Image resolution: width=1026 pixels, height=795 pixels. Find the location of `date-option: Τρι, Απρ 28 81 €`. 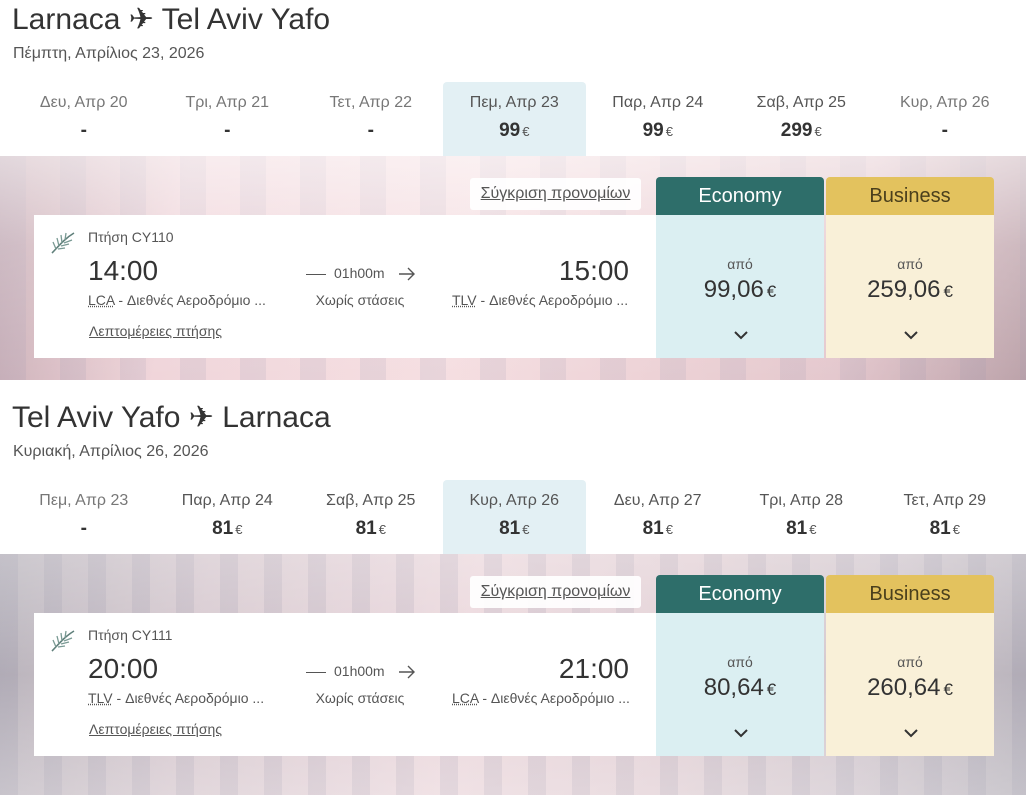

date-option: Τρι, Απρ 28 81 € is located at coordinates (802, 517).